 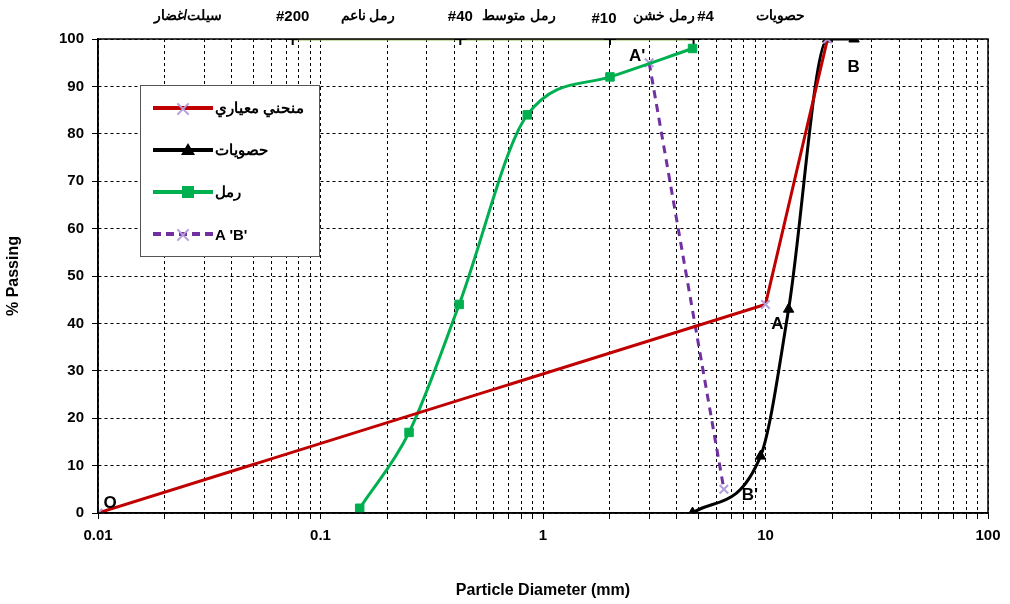 What do you see at coordinates (231, 234) in the screenshot?
I see `legend-label: A 'B'` at bounding box center [231, 234].